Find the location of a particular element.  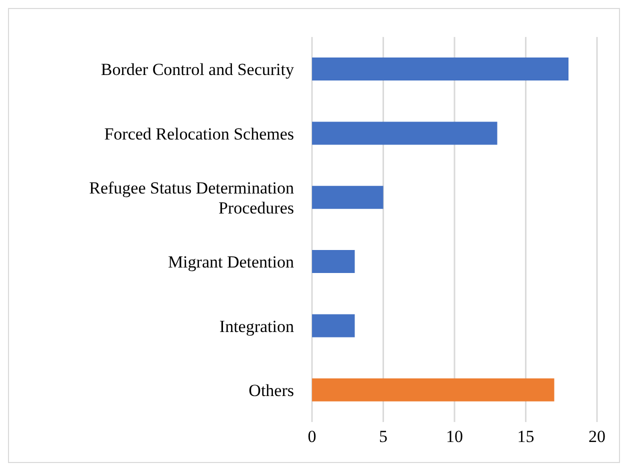

x-tick-label: 15 is located at coordinates (525, 436).